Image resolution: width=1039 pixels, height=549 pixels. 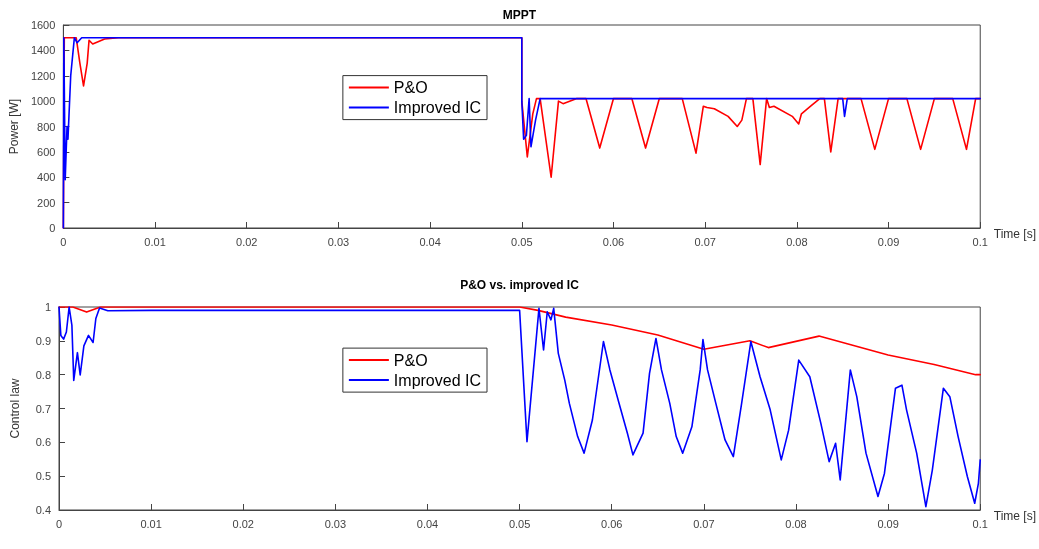 What do you see at coordinates (47, 307) in the screenshot?
I see `y-tick-label: 1` at bounding box center [47, 307].